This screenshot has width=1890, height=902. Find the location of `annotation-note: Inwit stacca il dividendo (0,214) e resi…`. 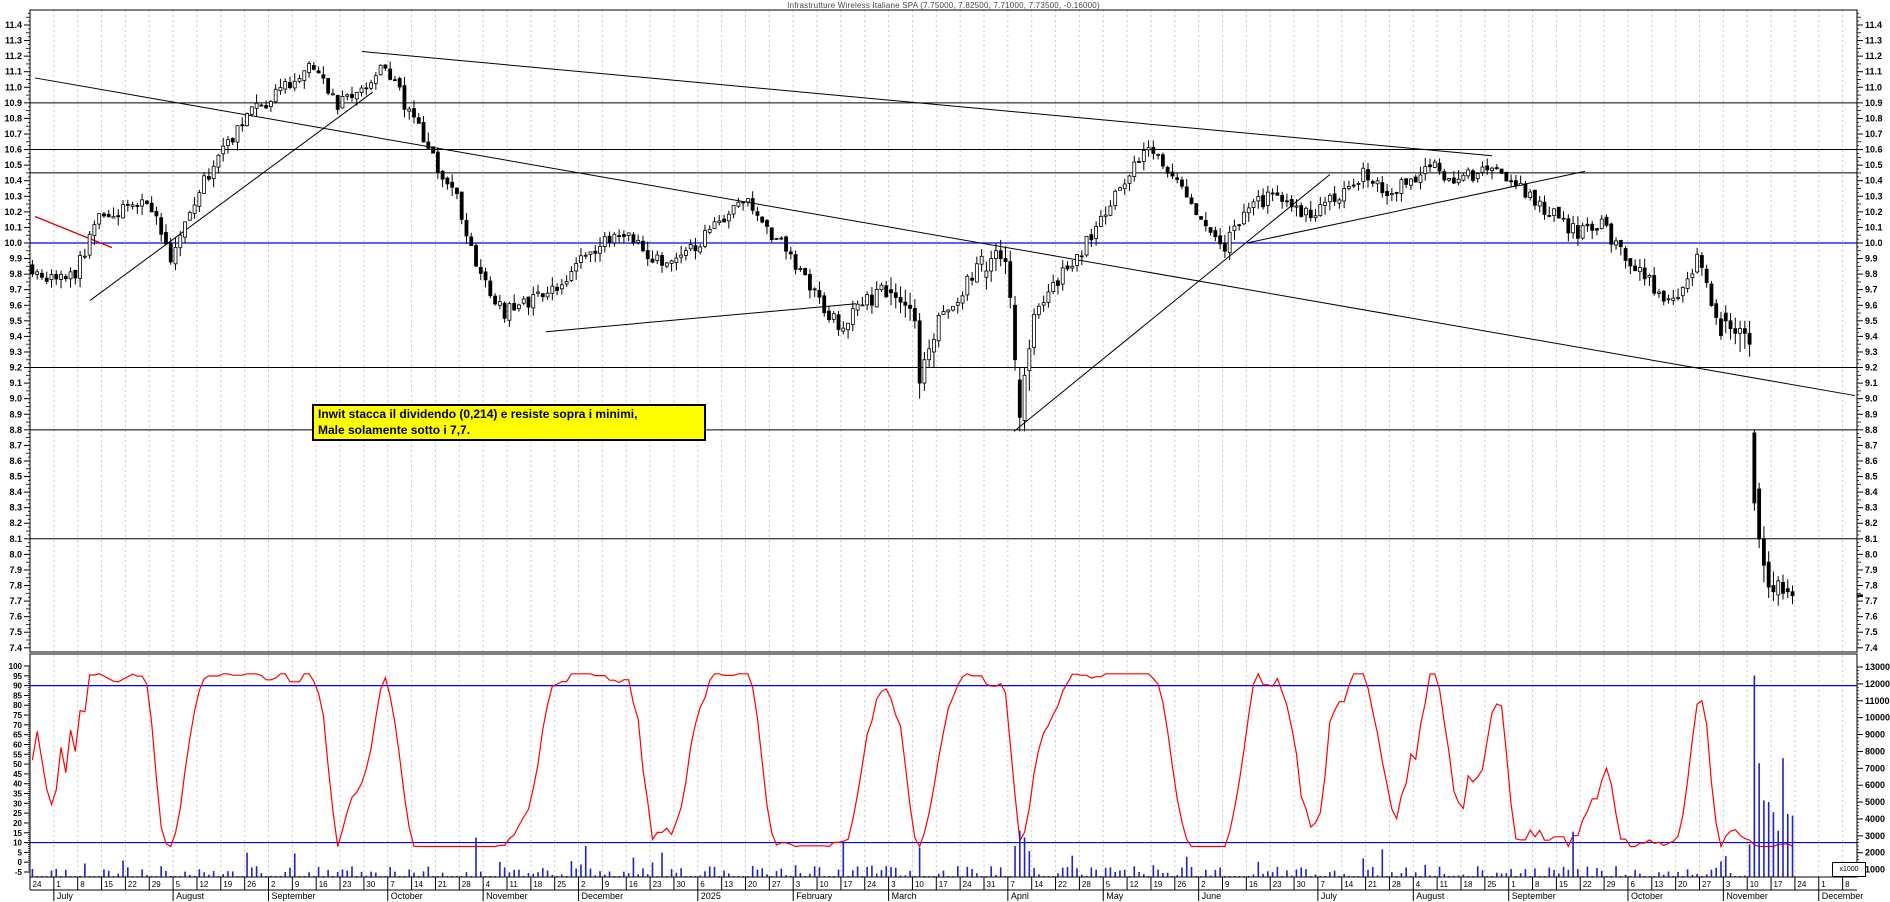

annotation-note: Inwit stacca il dividendo (0,214) e resi… is located at coordinates (509, 423).